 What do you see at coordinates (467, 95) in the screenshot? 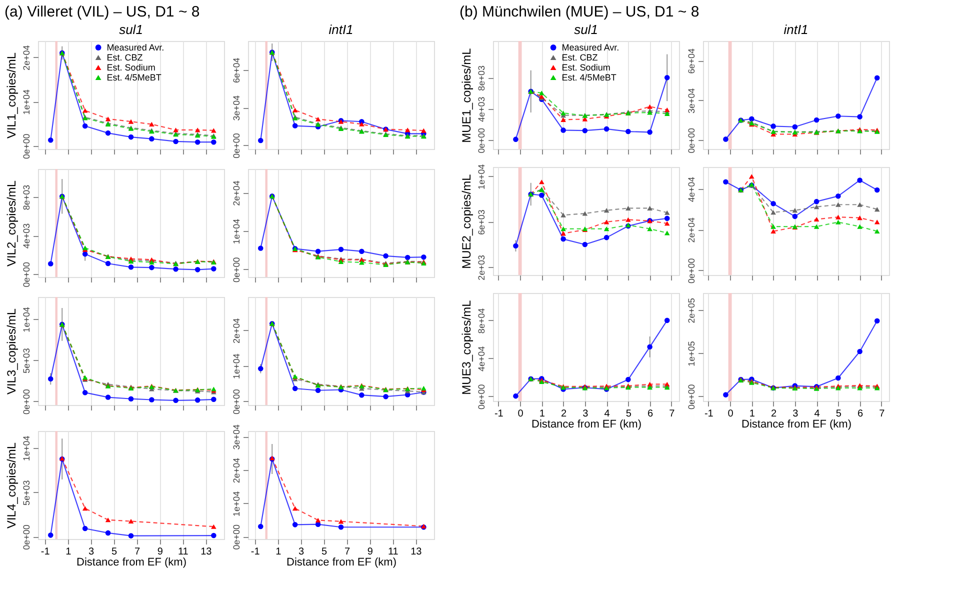
I see `y-axis-title: MUE1_copies/mL` at bounding box center [467, 95].